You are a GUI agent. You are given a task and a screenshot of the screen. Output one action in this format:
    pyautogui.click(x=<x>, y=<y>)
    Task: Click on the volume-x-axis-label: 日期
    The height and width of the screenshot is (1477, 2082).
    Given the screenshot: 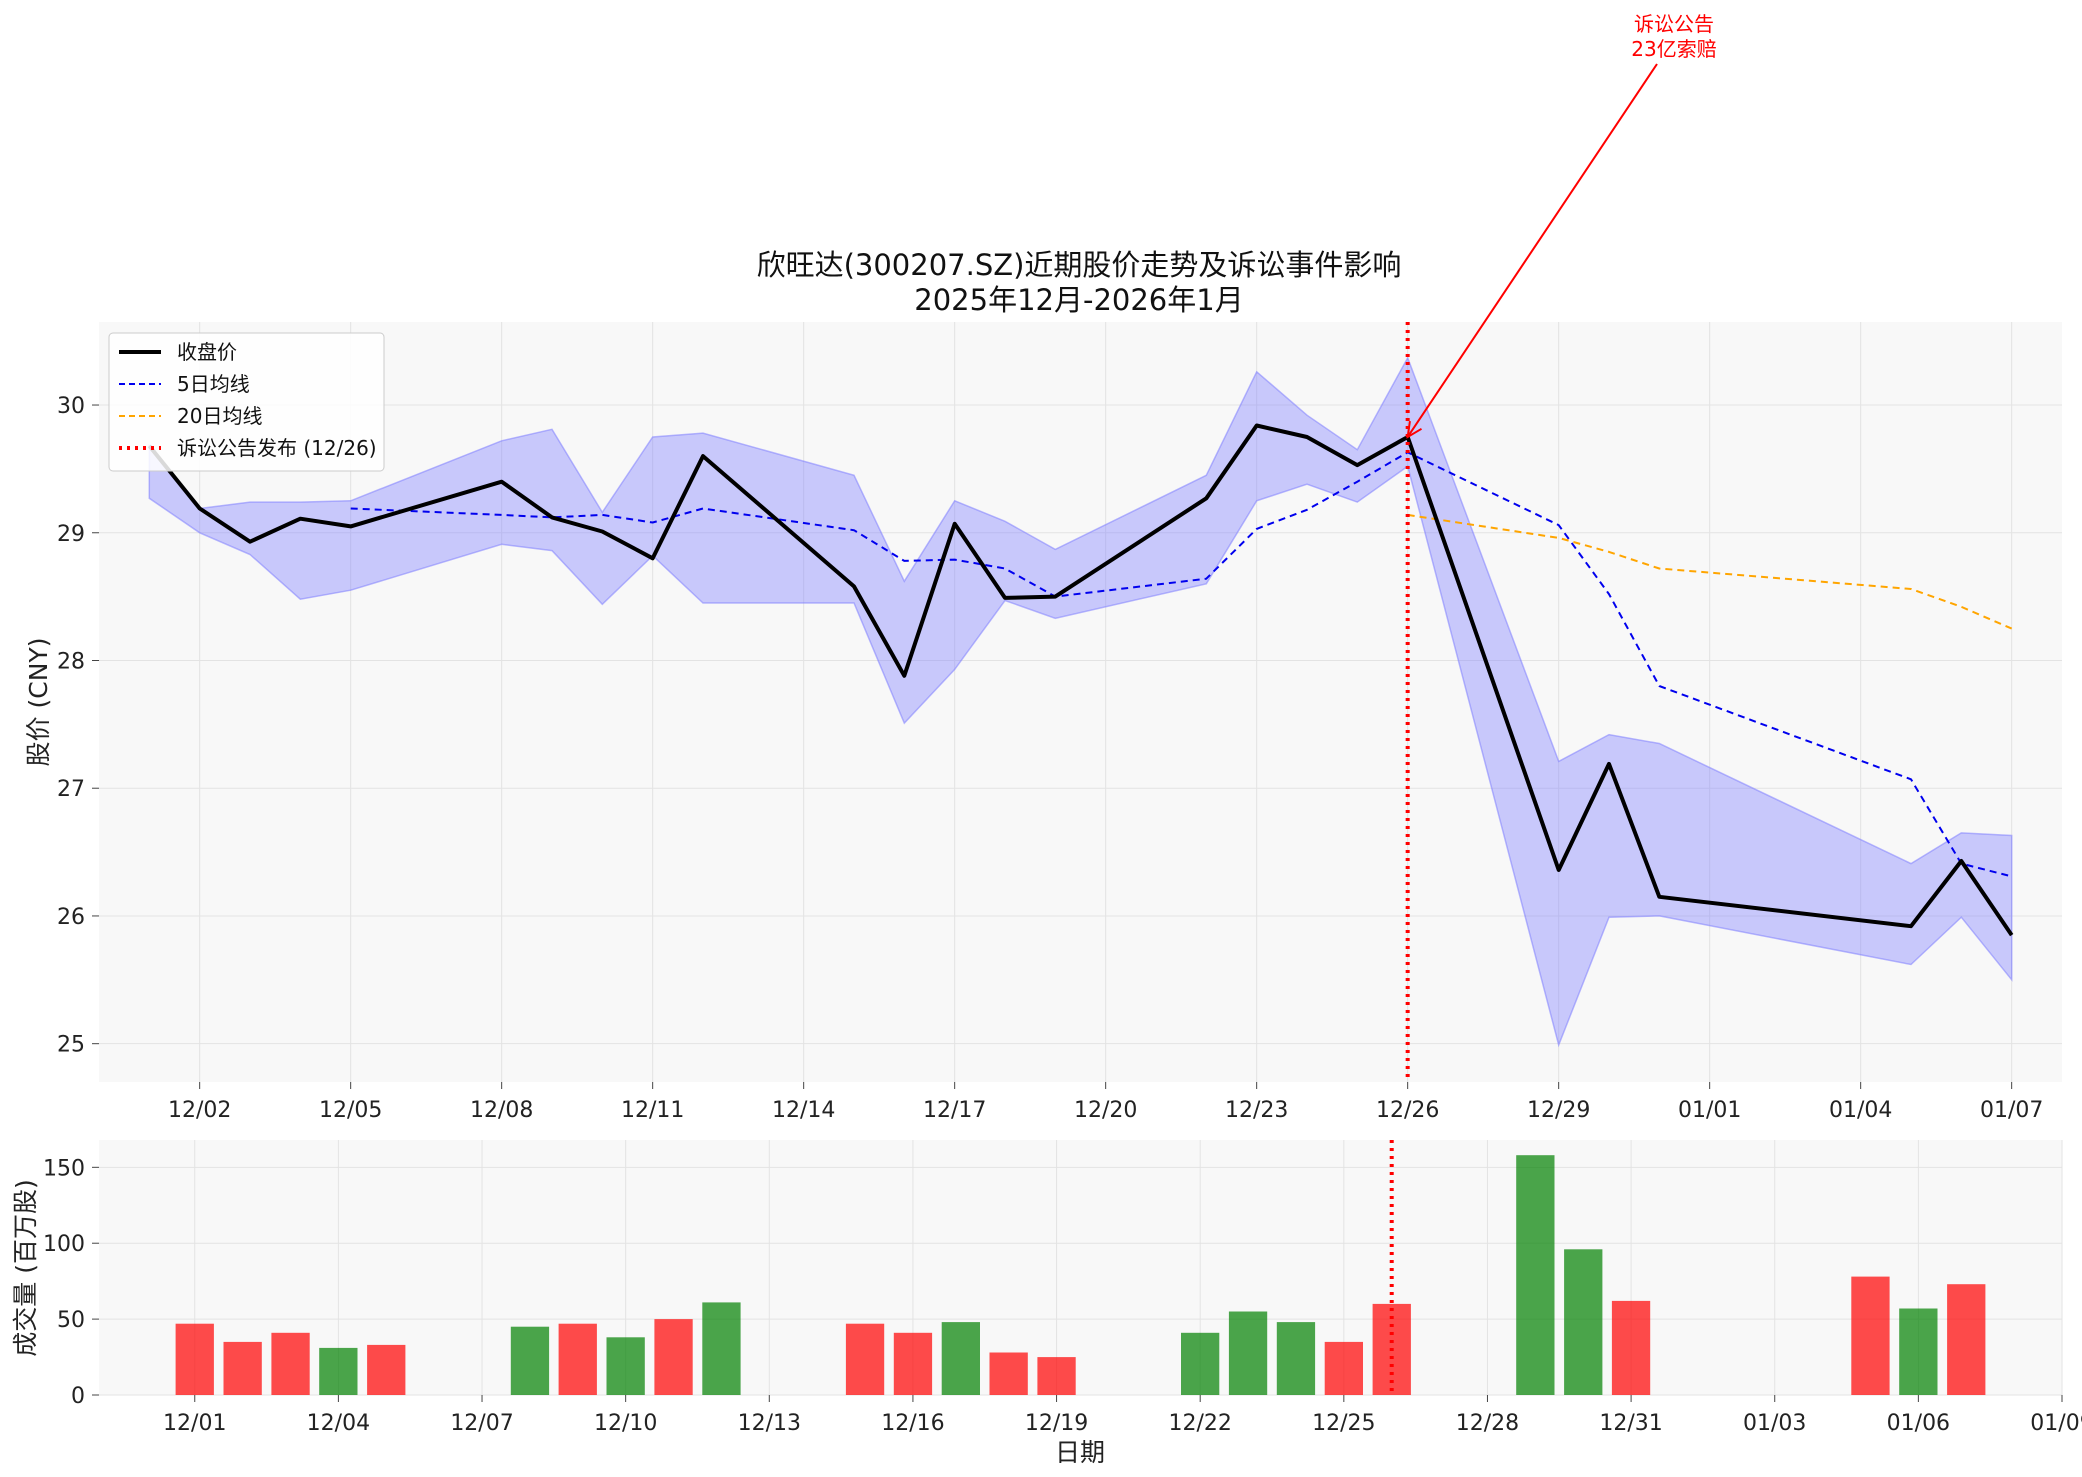 What is the action you would take?
    pyautogui.click(x=1080, y=1452)
    